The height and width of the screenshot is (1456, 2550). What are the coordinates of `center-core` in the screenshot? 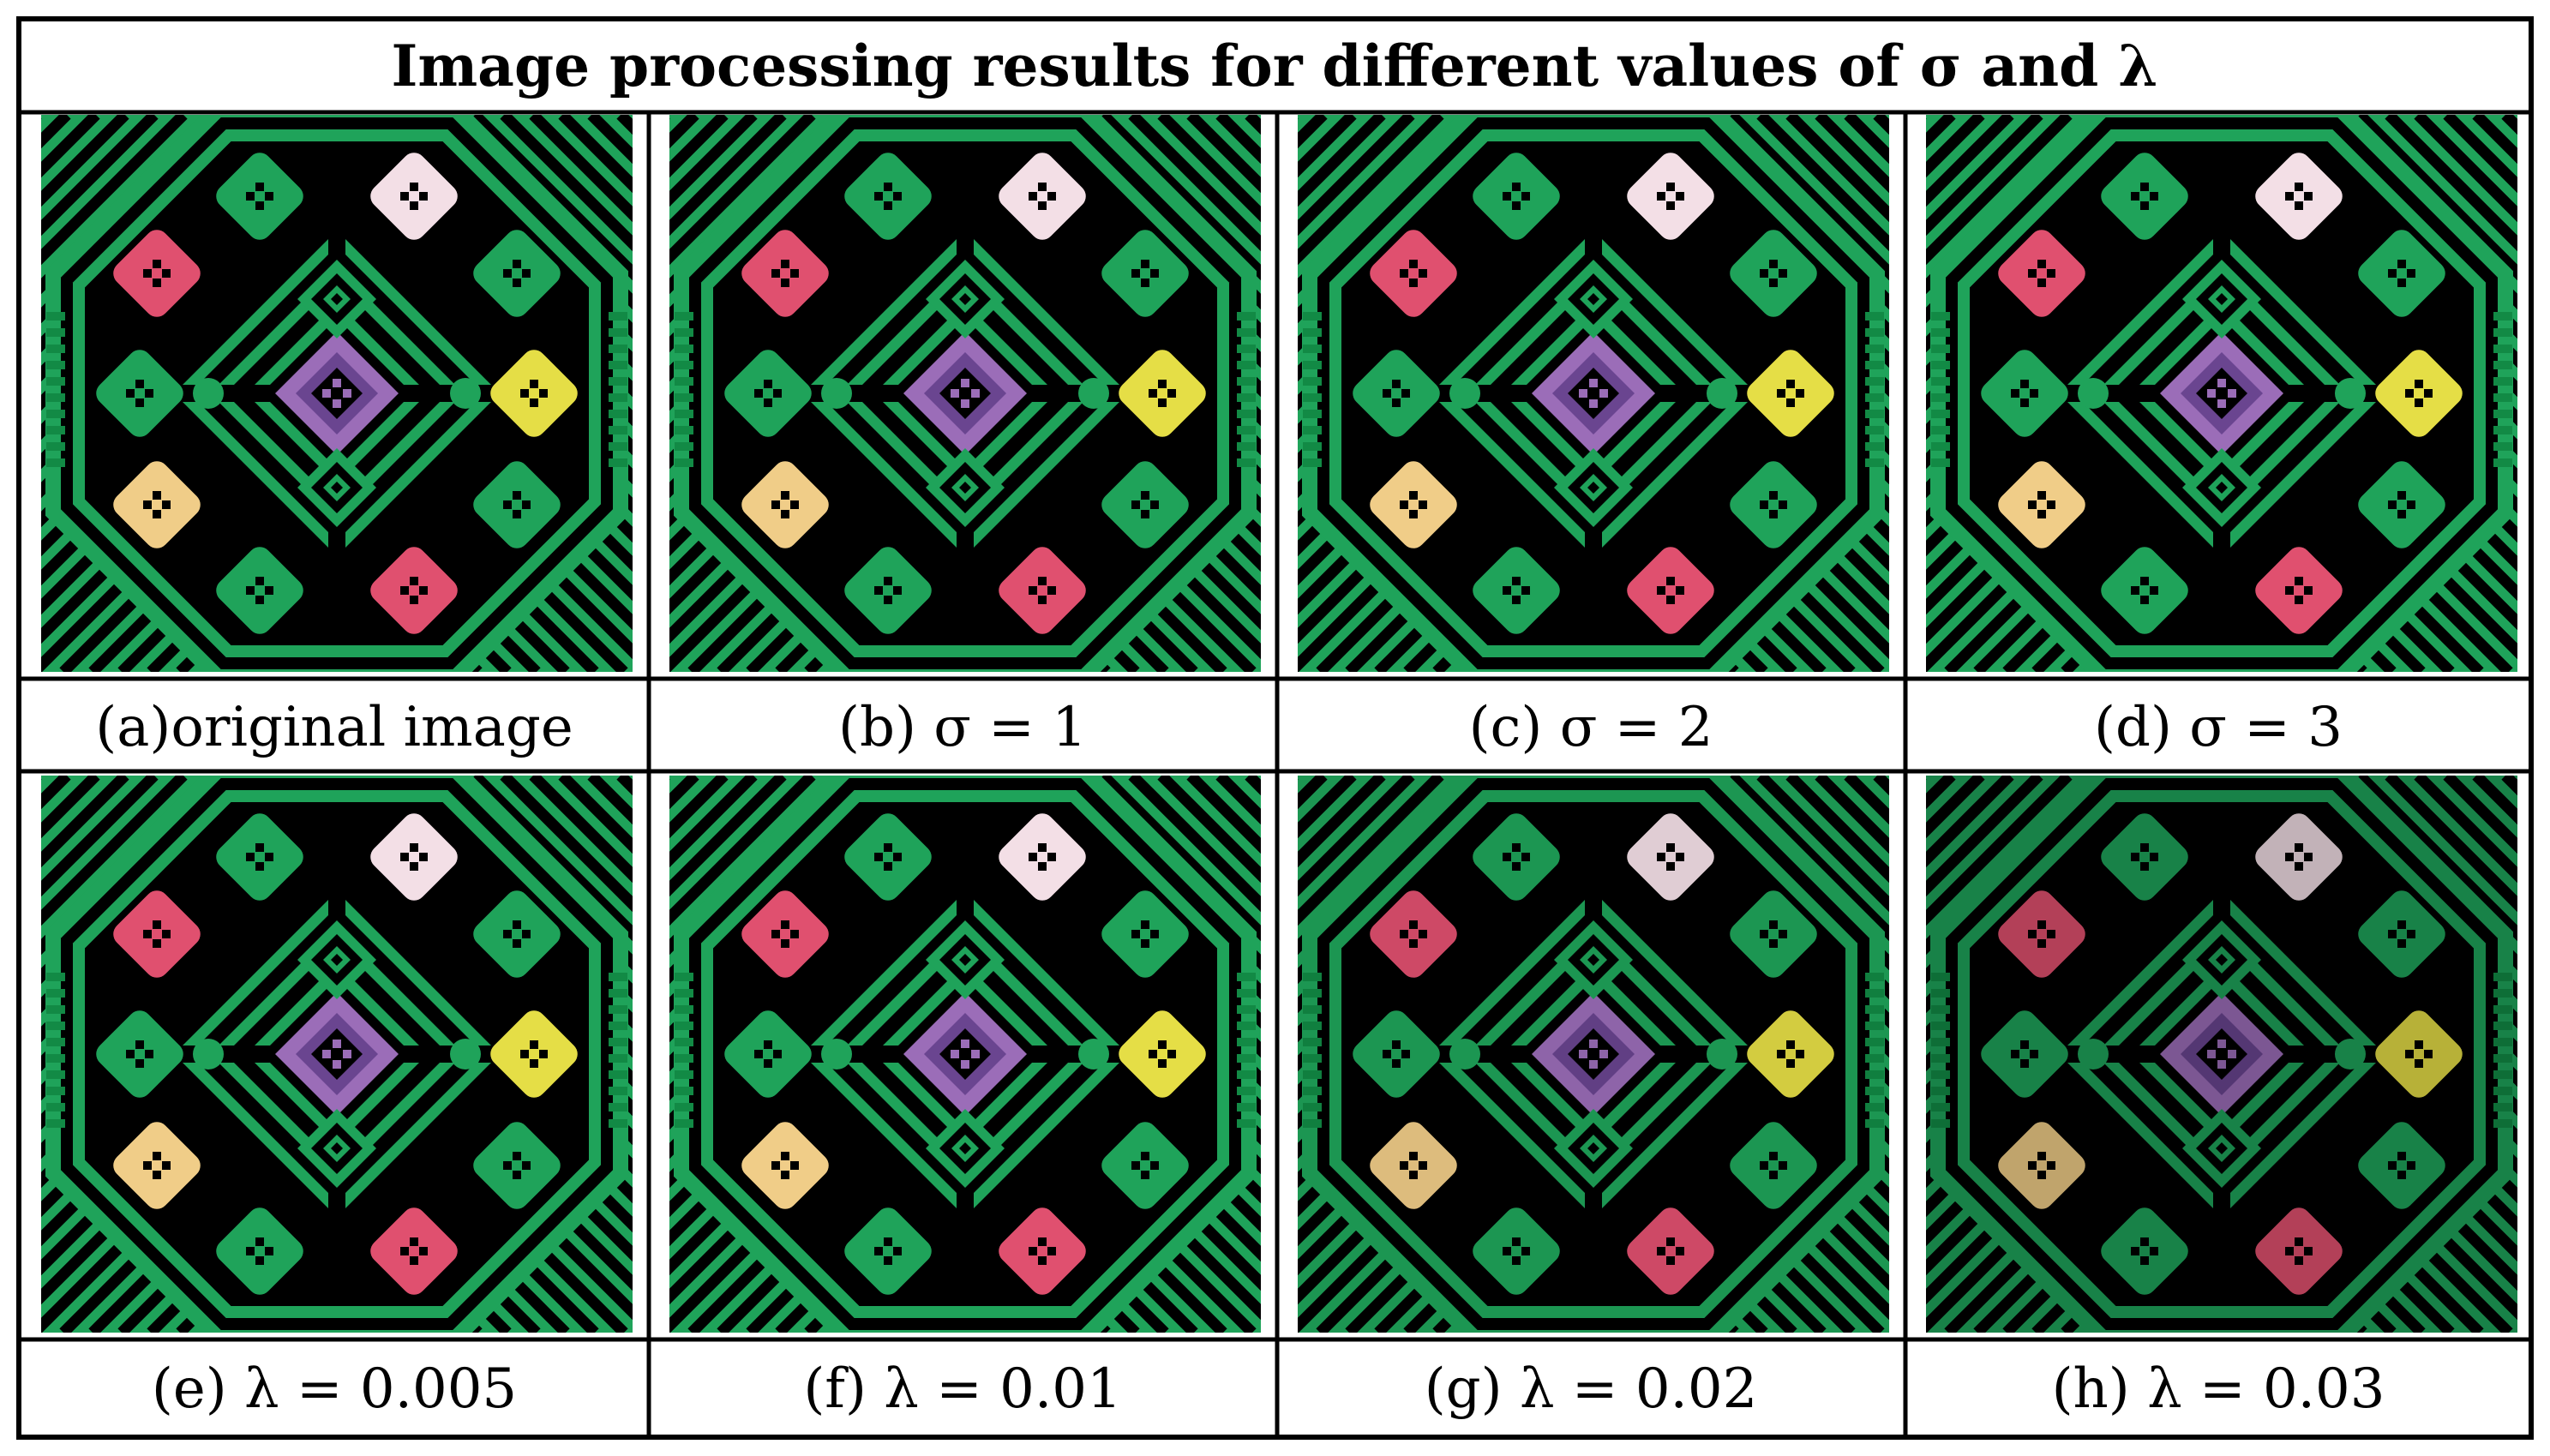 It's located at (965, 1054).